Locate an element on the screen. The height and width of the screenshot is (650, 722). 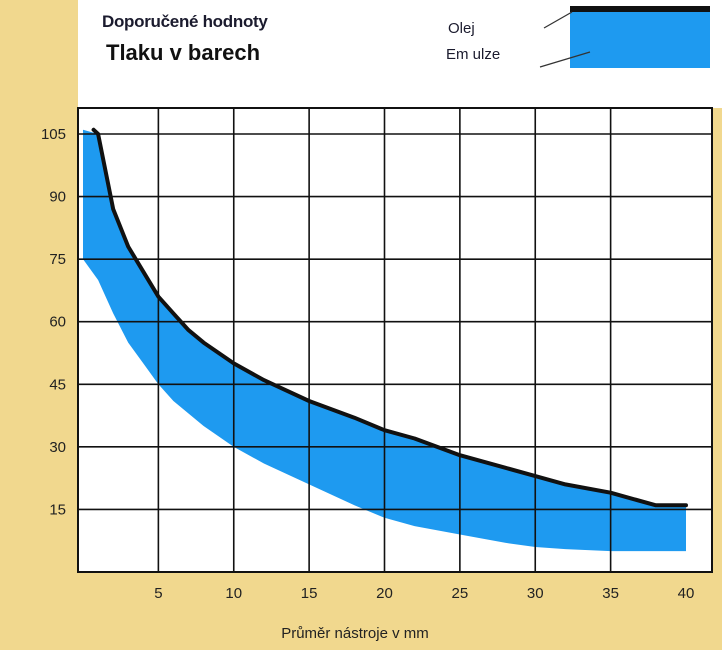
x-tick-label: 10 is located at coordinates (233, 593).